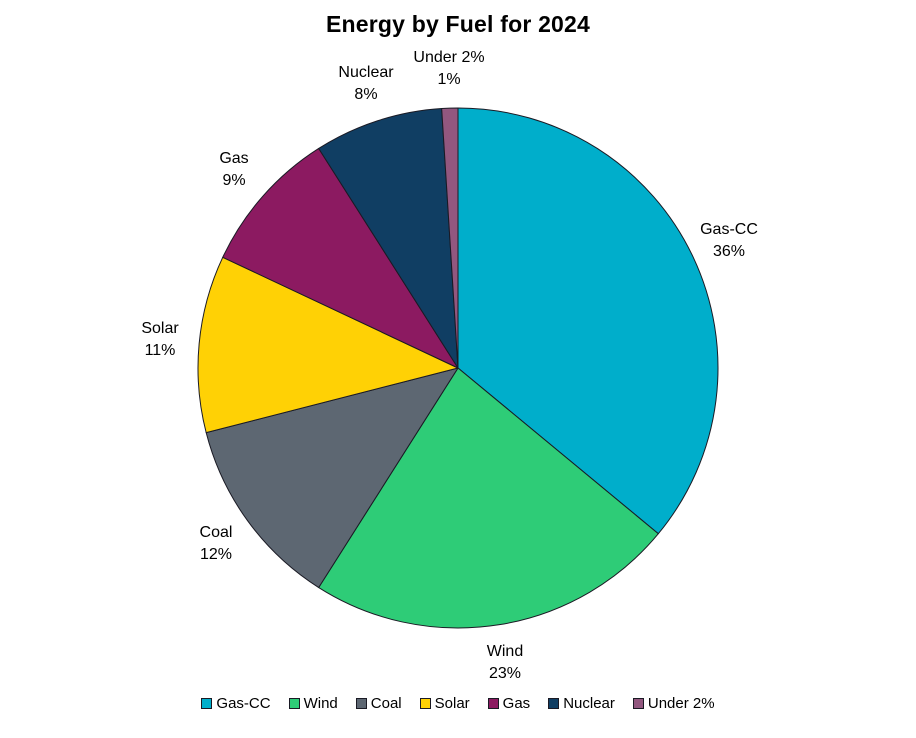 The height and width of the screenshot is (738, 916). What do you see at coordinates (366, 72) in the screenshot?
I see `slice-label-name: Nuclear` at bounding box center [366, 72].